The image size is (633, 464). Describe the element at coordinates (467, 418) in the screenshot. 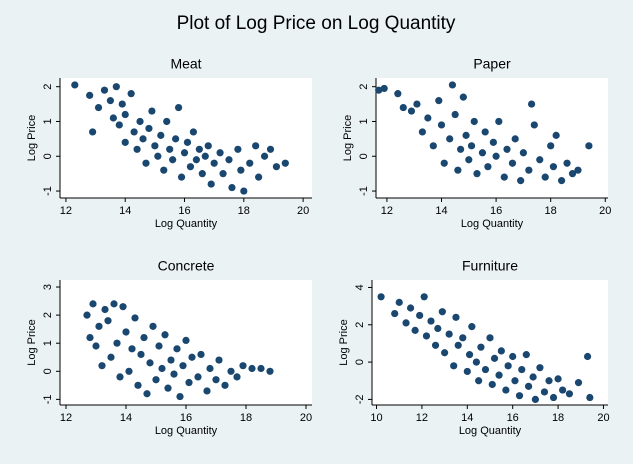

I see `x-tick-label: 14` at that location.